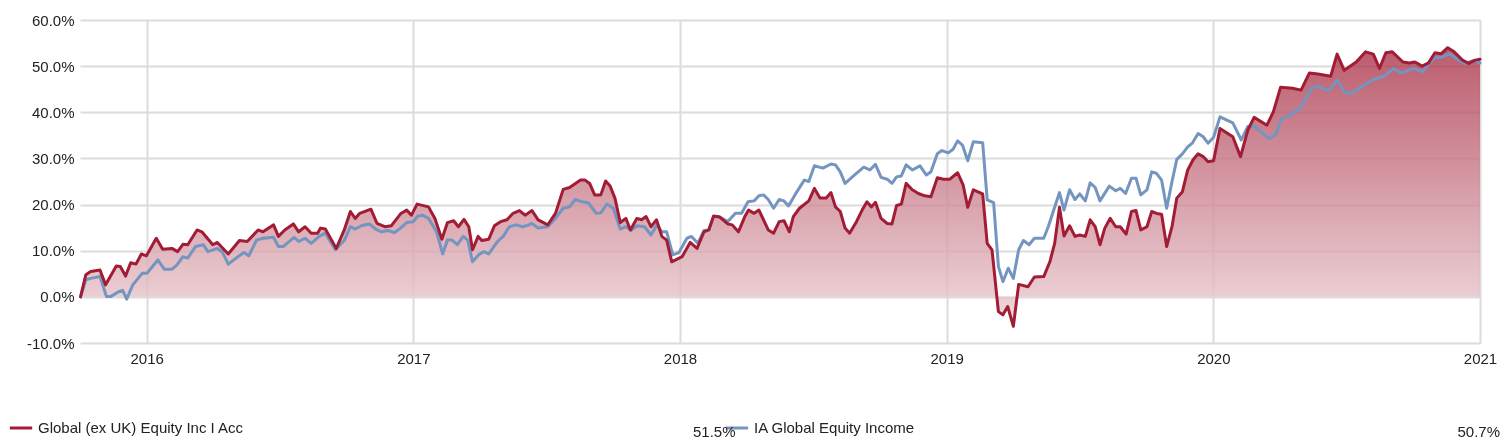 The width and height of the screenshot is (1507, 446). What do you see at coordinates (680, 358) in the screenshot?
I see `x-tick-label: 2018` at bounding box center [680, 358].